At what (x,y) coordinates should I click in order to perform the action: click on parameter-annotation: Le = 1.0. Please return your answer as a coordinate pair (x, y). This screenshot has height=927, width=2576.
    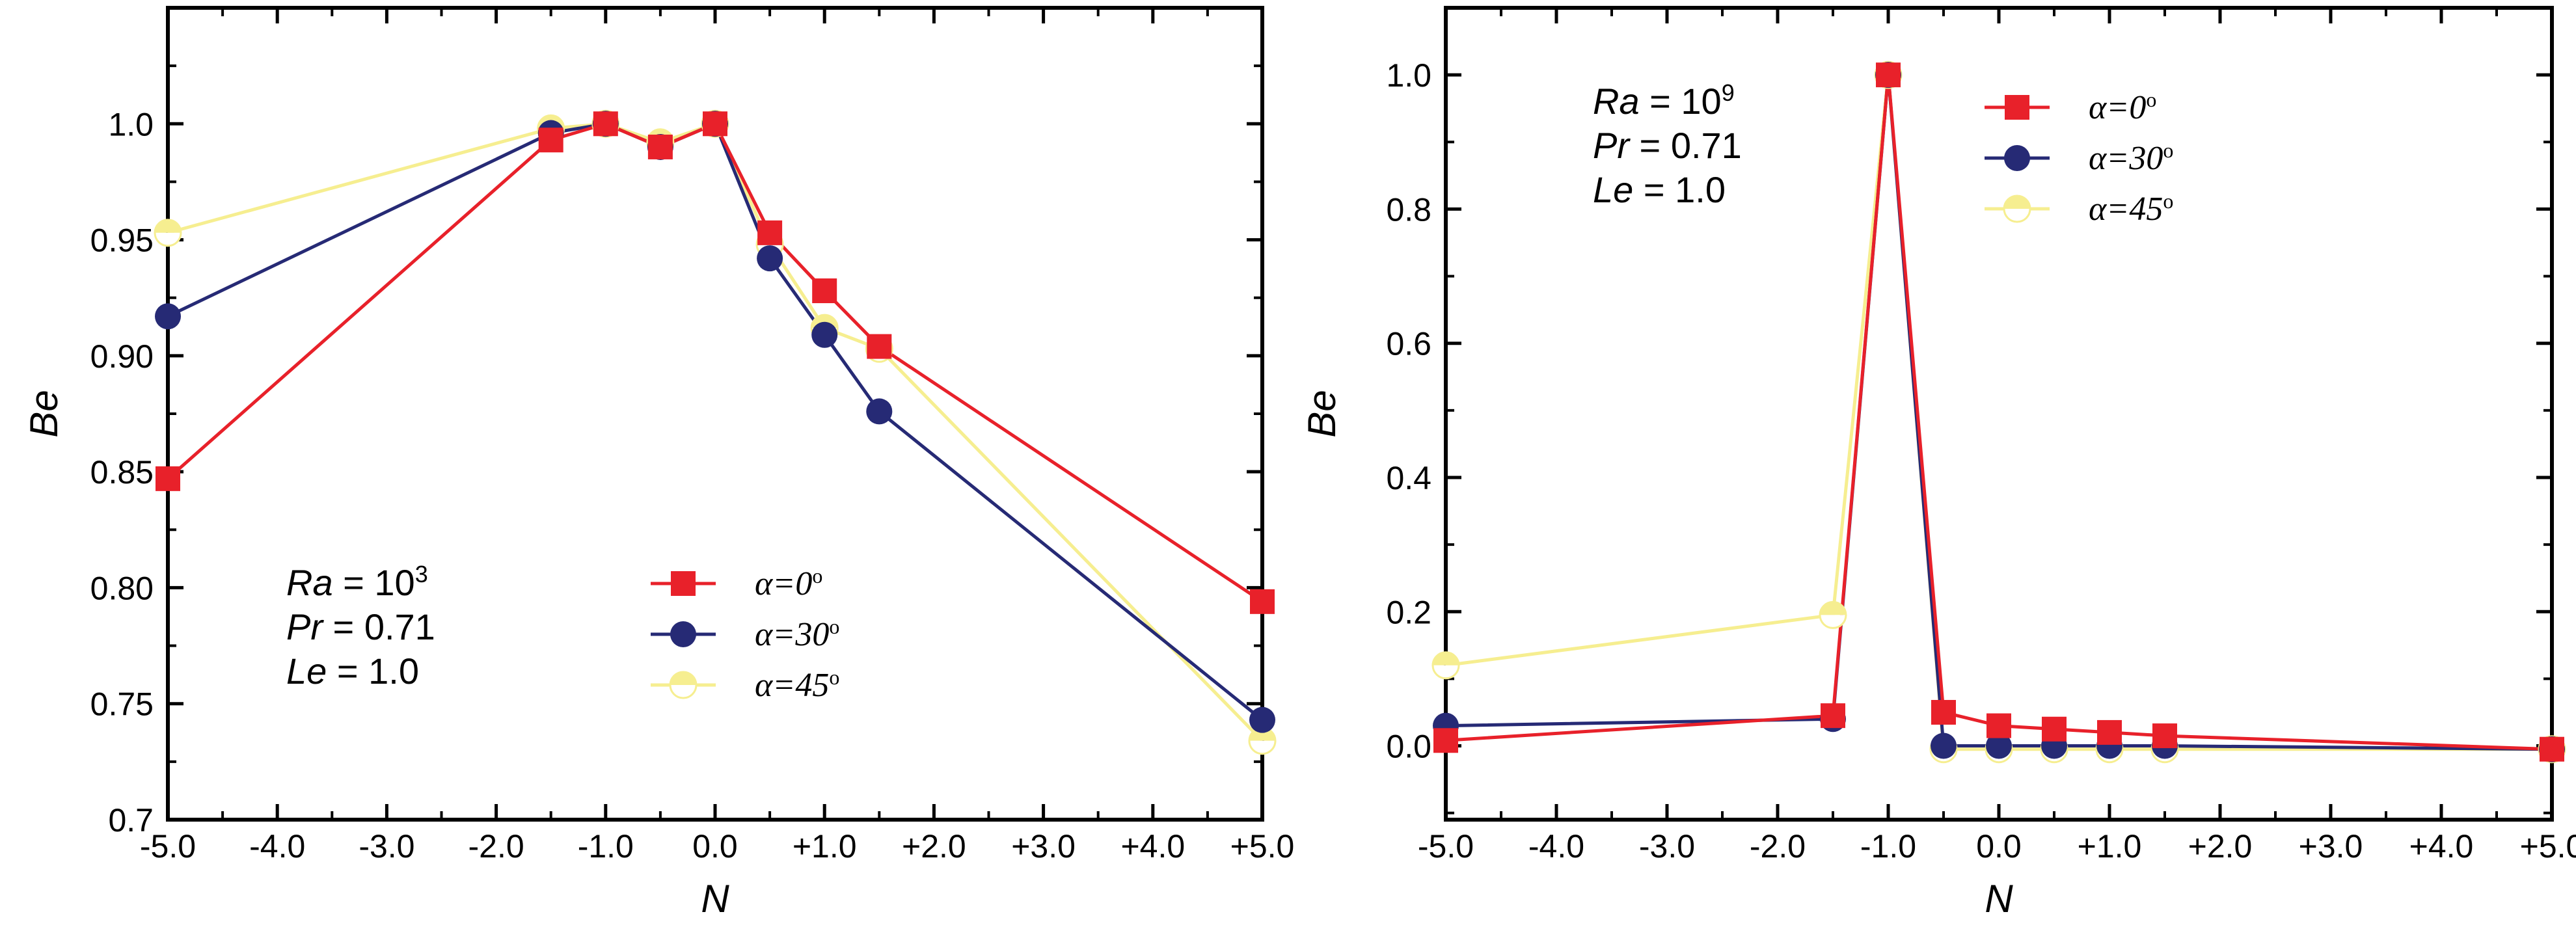
    Looking at the image, I should click on (353, 671).